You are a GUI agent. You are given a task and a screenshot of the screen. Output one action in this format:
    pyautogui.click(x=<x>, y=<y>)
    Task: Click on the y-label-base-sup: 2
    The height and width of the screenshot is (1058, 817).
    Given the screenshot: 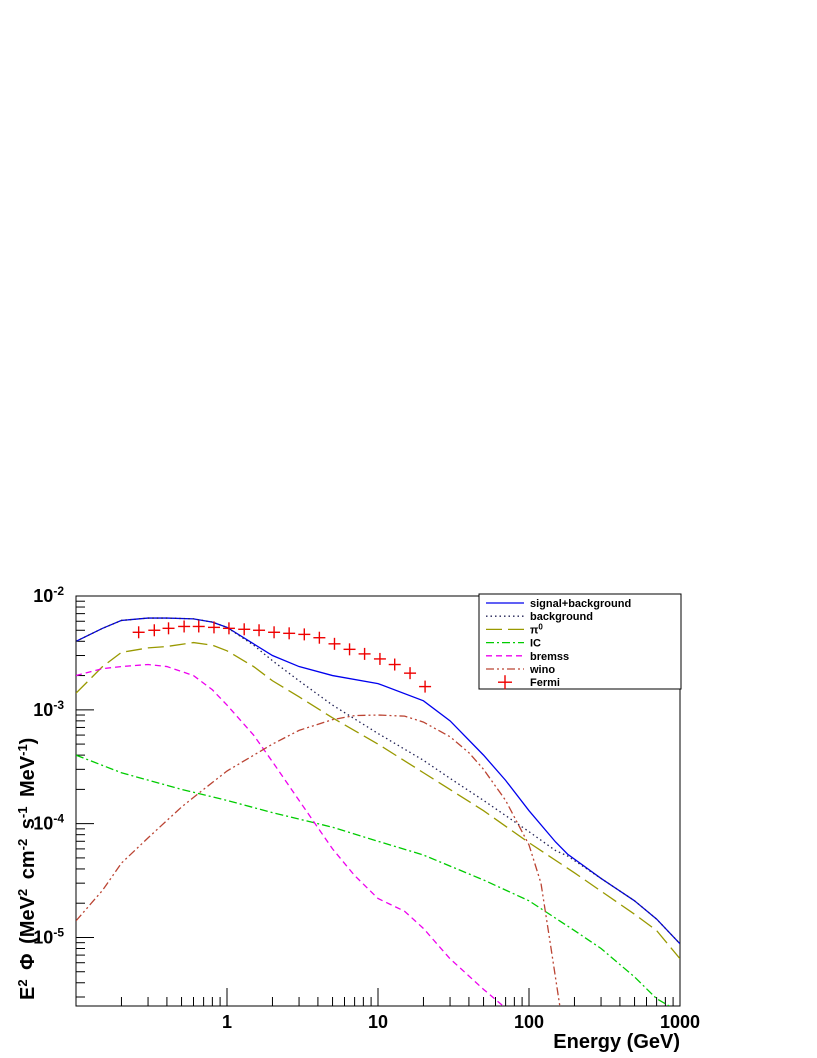 What is the action you would take?
    pyautogui.click(x=22, y=982)
    